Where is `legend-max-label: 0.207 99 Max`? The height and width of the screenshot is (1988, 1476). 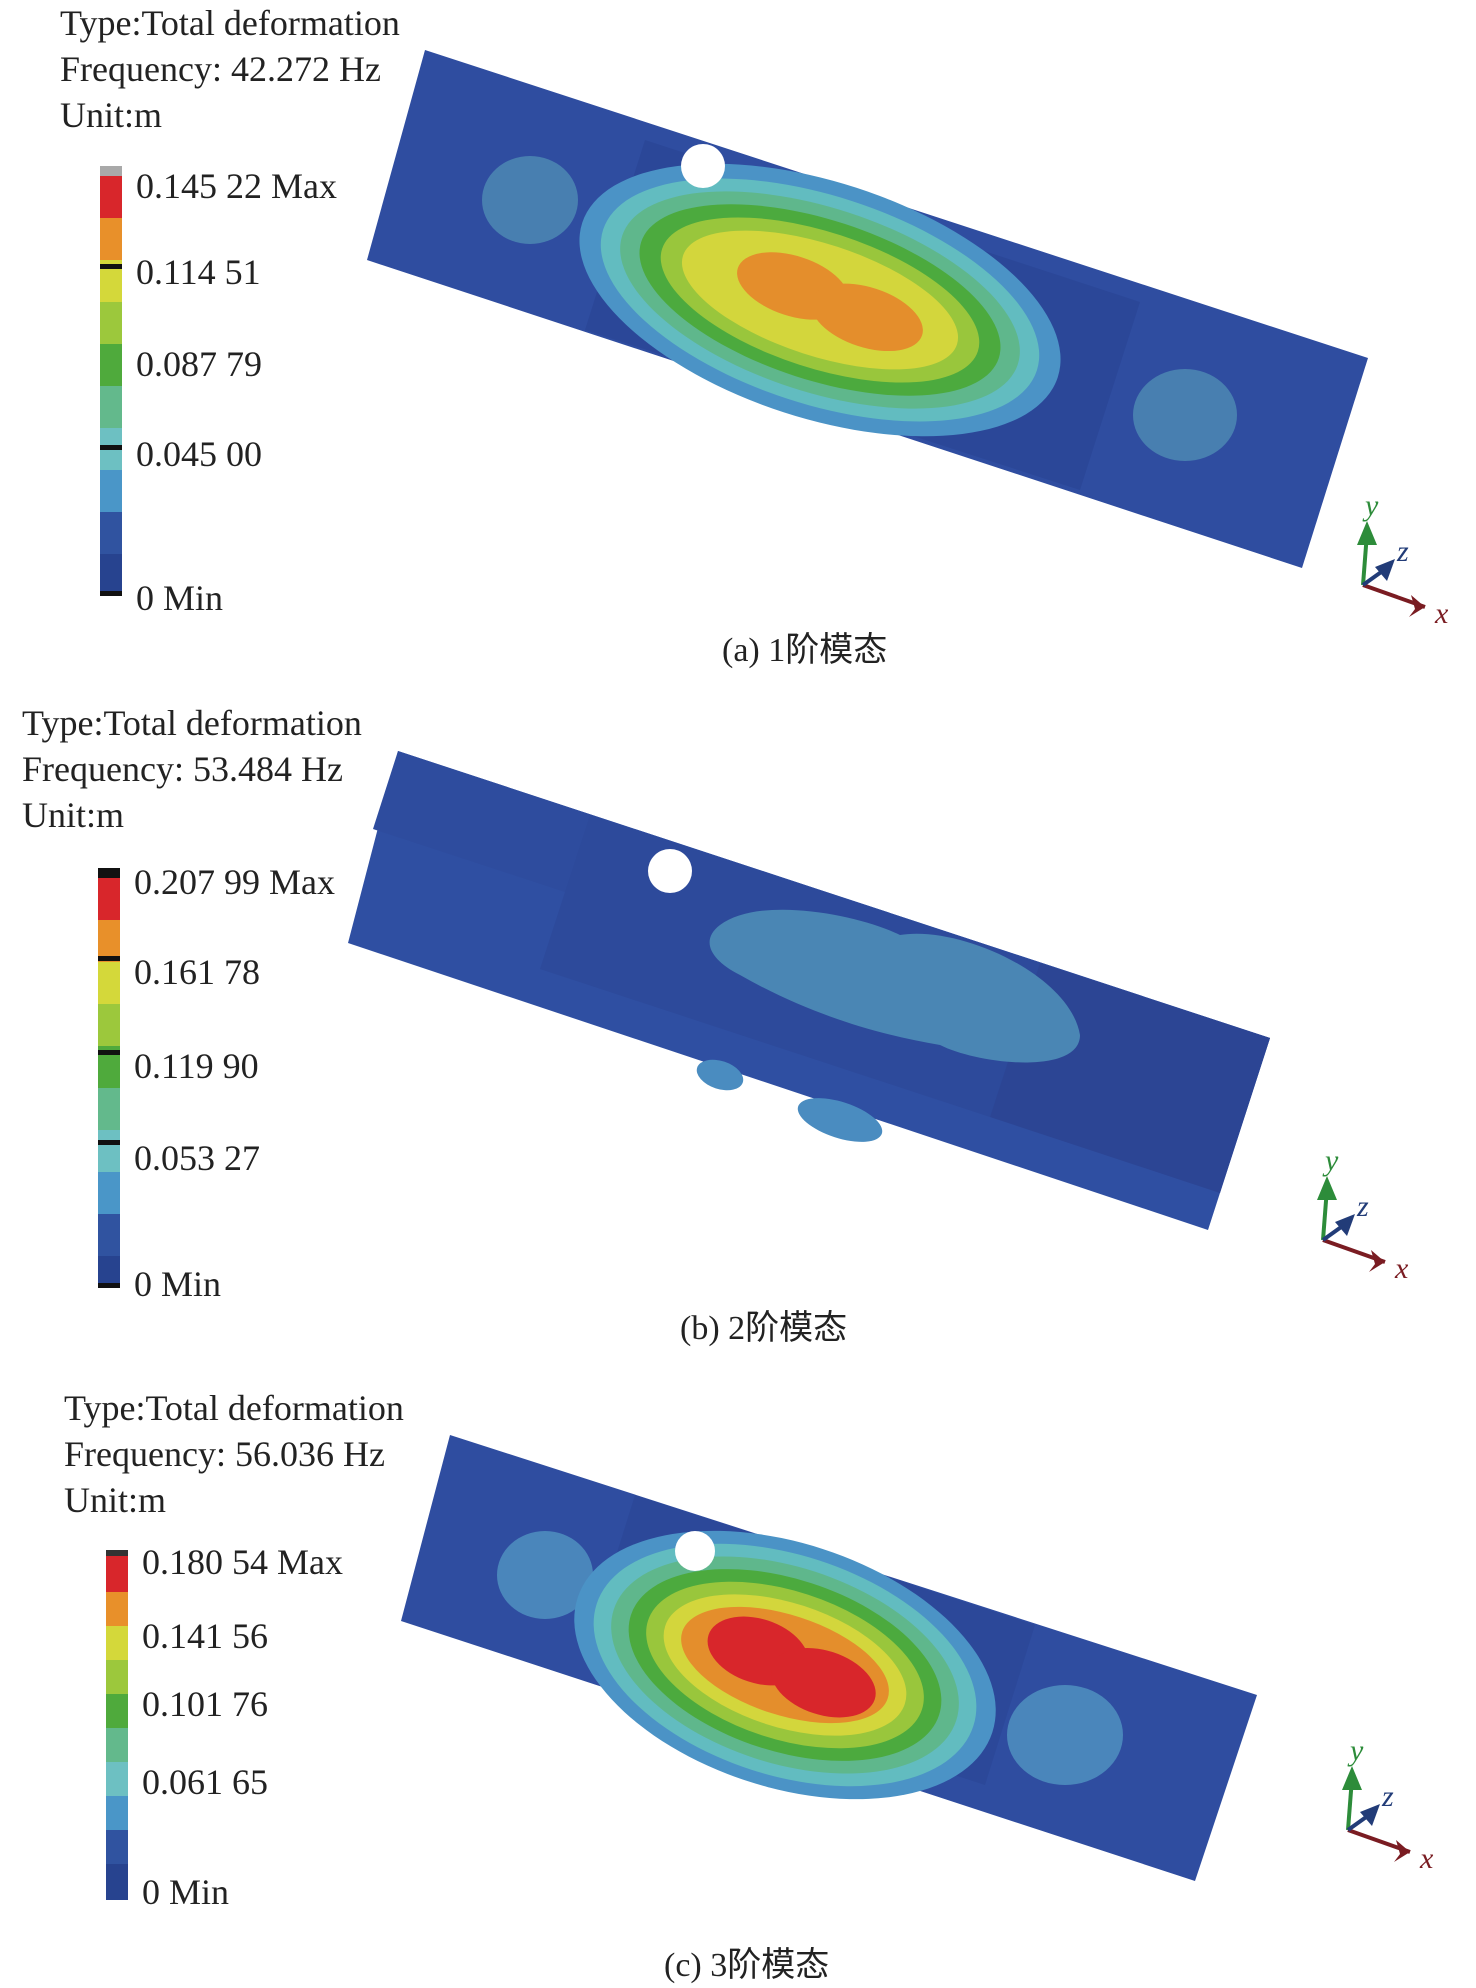
legend-max-label: 0.207 99 Max is located at coordinates (234, 882).